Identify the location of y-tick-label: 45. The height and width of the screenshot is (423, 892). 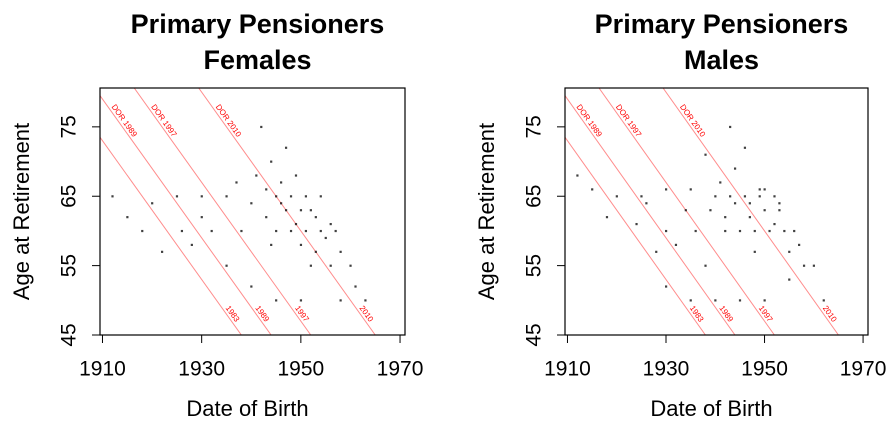
(534, 334).